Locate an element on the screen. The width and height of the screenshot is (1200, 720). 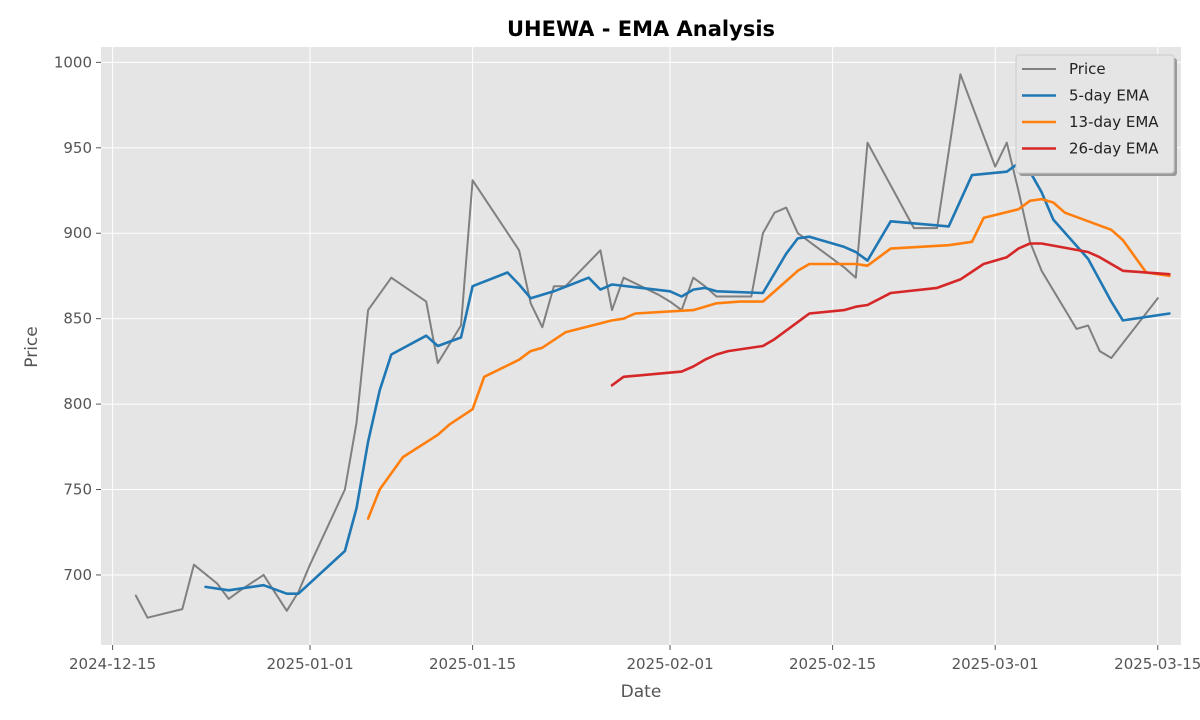
y-axis-ticks: 700 750 800 850 900 950 1000 is located at coordinates (77, 318).